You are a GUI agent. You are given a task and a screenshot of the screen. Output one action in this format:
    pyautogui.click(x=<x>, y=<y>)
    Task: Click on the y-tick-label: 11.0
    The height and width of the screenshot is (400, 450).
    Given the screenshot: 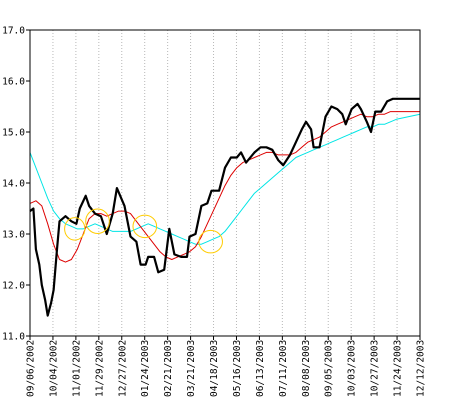 What is the action you would take?
    pyautogui.click(x=13, y=337)
    